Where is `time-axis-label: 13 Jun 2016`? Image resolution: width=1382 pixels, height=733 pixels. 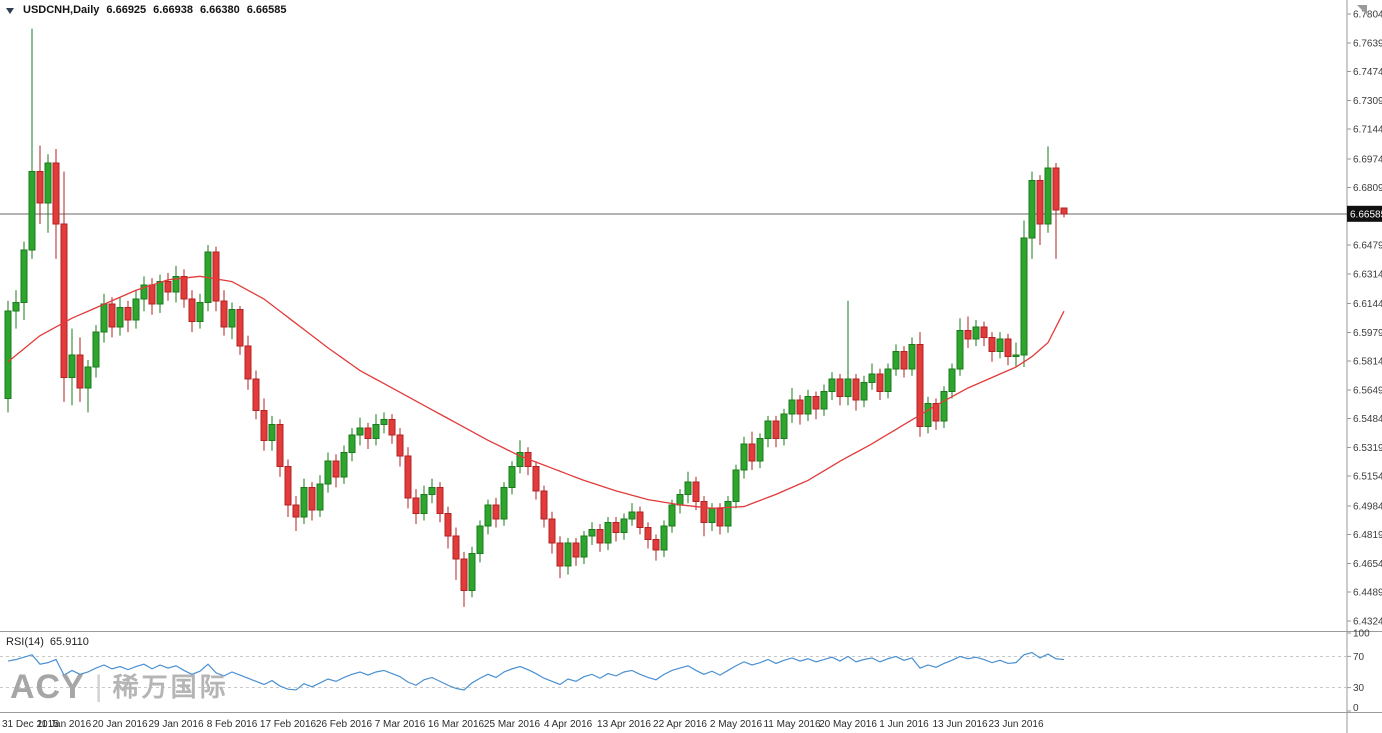
time-axis-label: 13 Jun 2016 is located at coordinates (959, 724).